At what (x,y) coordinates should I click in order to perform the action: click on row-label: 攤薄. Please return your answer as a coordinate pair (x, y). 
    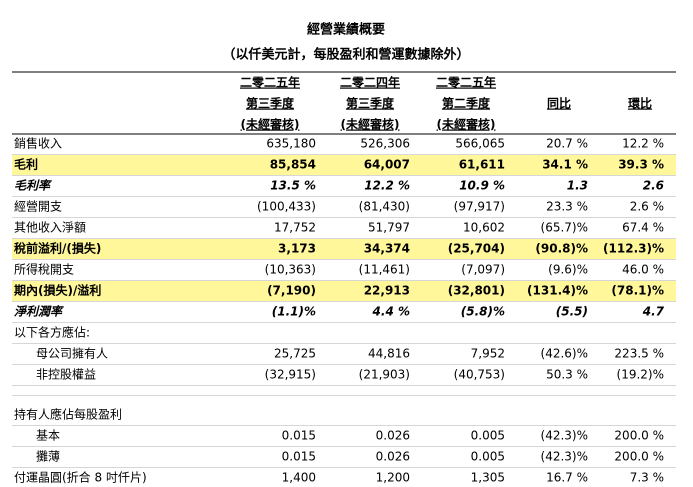
    Looking at the image, I should click on (48, 456).